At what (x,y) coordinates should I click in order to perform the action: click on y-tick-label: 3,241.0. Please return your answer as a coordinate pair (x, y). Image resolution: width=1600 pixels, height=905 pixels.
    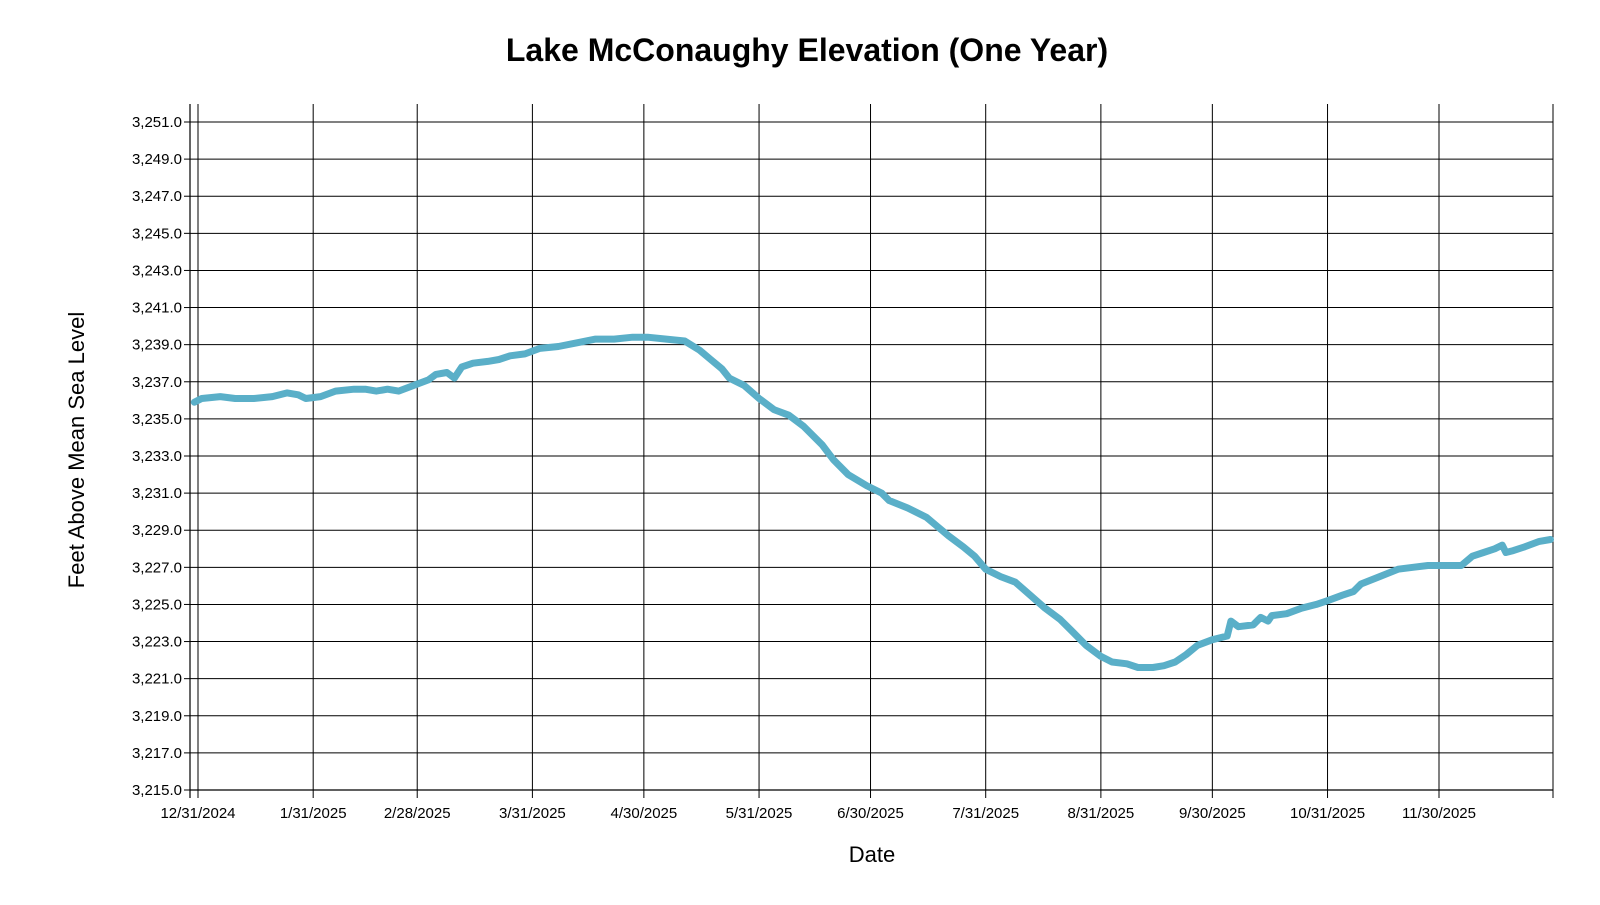
    Looking at the image, I should click on (157, 308).